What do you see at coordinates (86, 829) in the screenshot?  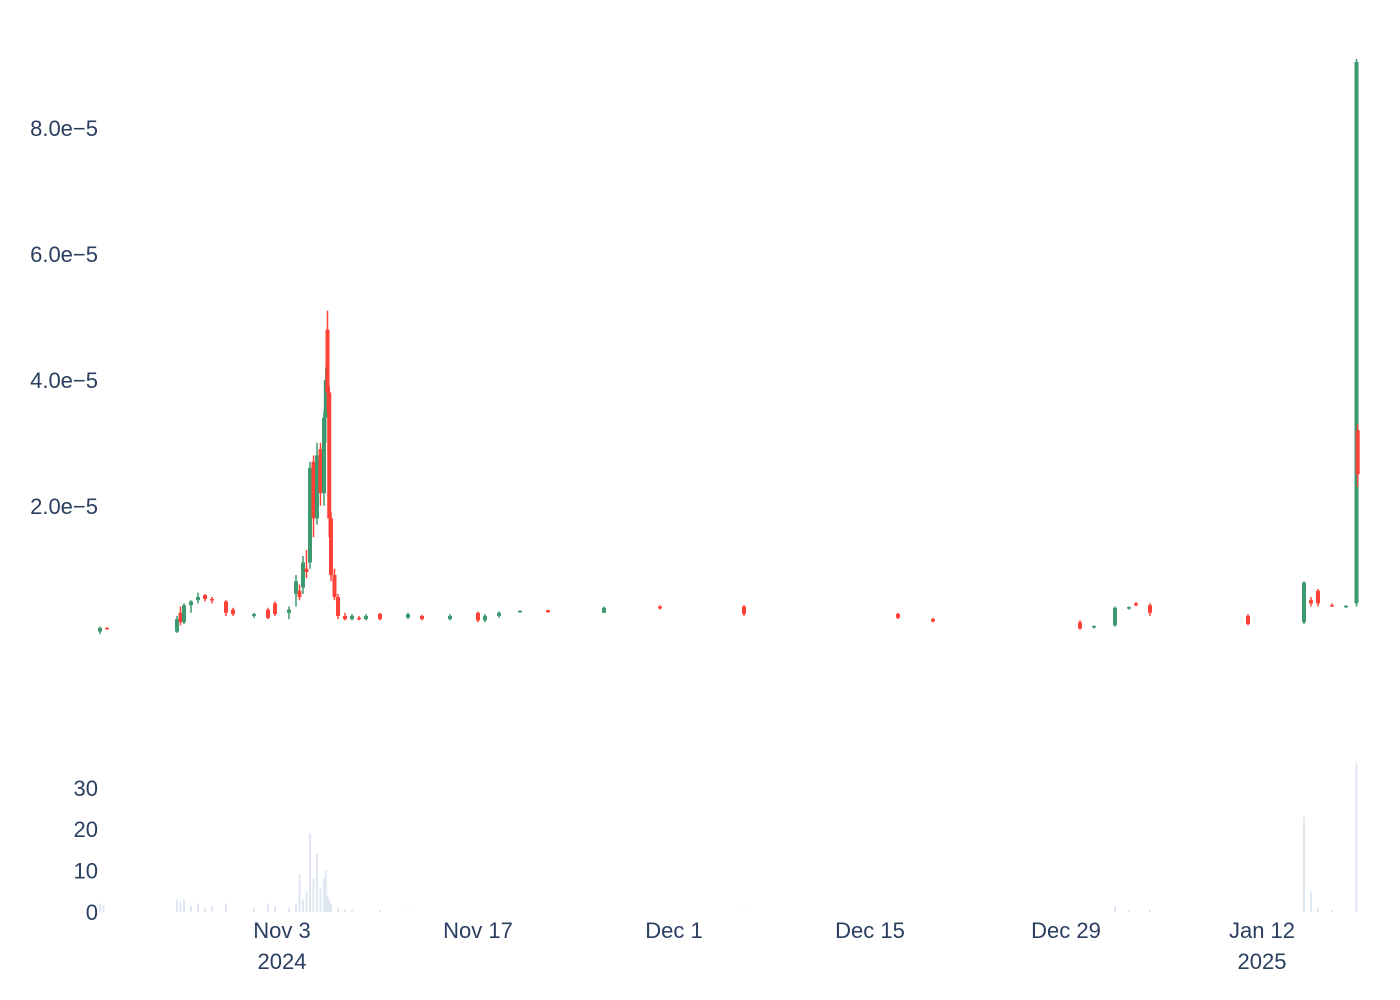 I see `volume-y-tick-label: 20` at bounding box center [86, 829].